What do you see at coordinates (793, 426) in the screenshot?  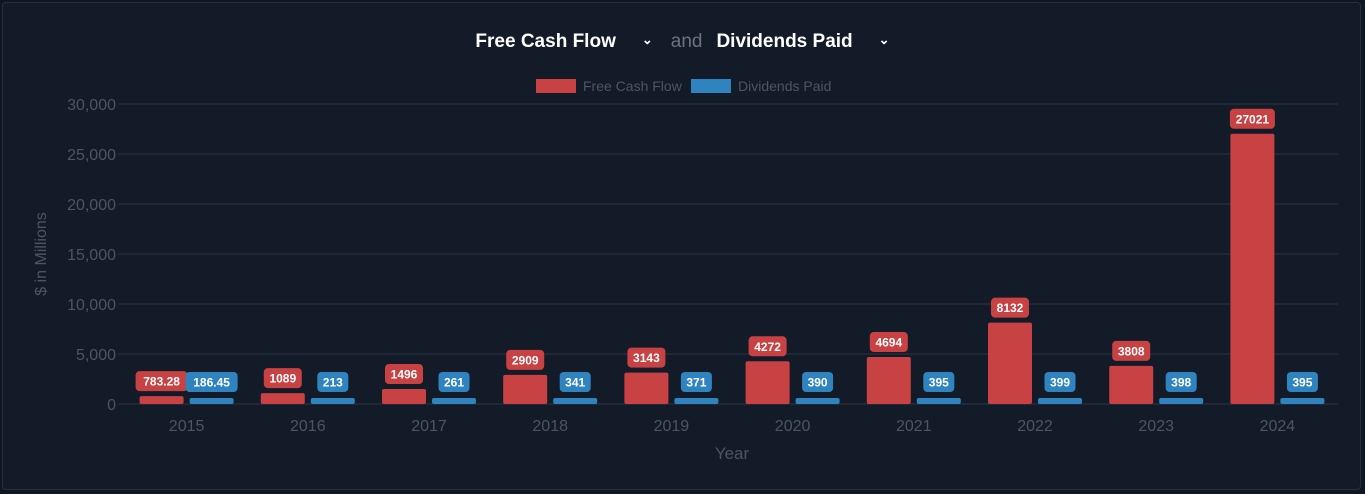 I see `x-tick-label: 2020` at bounding box center [793, 426].